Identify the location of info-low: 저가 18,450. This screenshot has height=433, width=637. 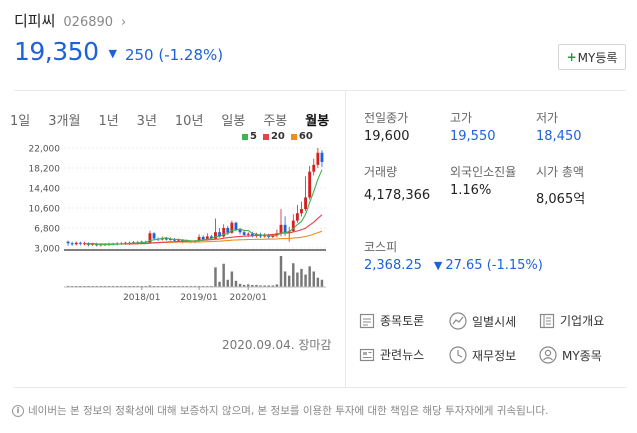
(559, 127).